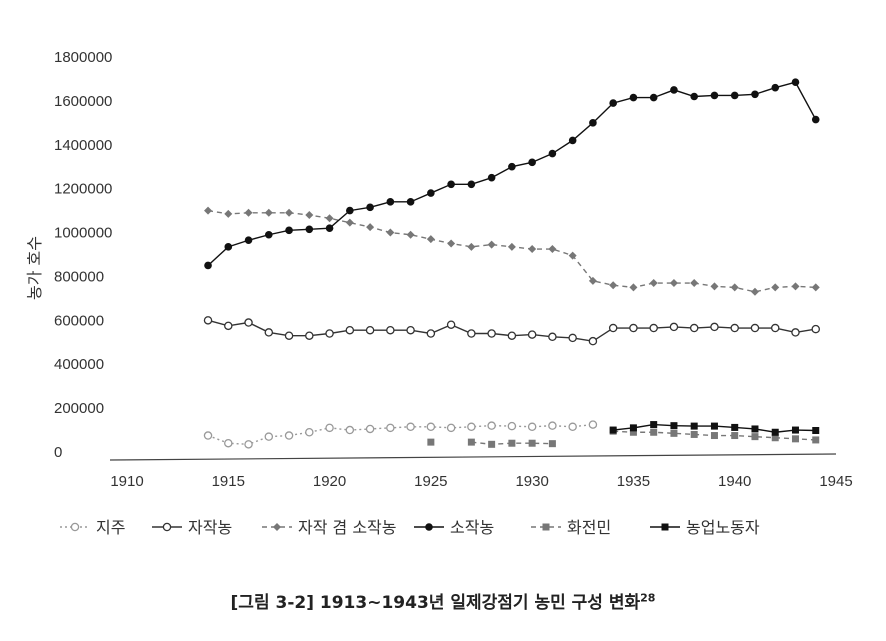 Image resolution: width=886 pixels, height=641 pixels. What do you see at coordinates (58, 452) in the screenshot?
I see `y-tick-label: 0` at bounding box center [58, 452].